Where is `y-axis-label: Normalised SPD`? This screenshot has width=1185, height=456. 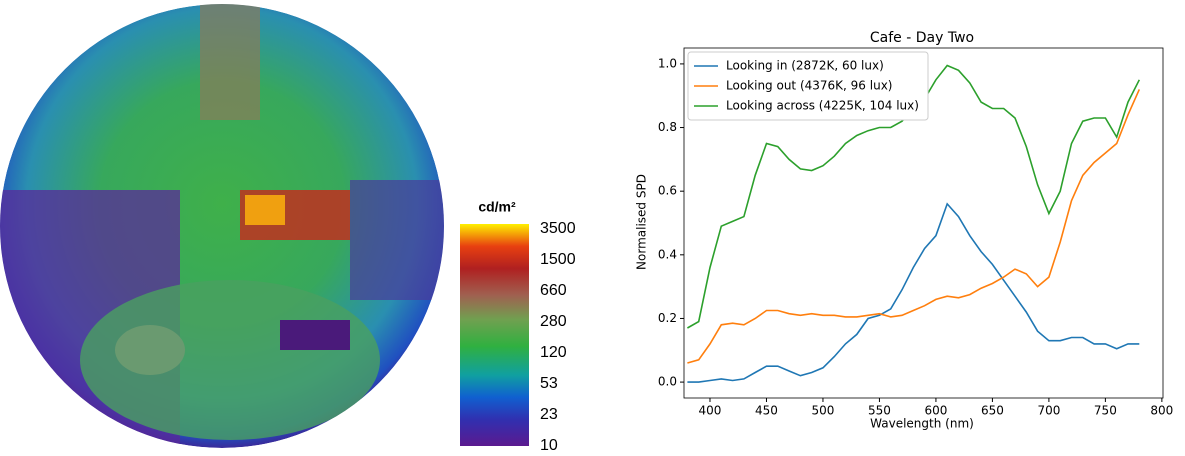
y-axis-label: Normalised SPD is located at coordinates (642, 222).